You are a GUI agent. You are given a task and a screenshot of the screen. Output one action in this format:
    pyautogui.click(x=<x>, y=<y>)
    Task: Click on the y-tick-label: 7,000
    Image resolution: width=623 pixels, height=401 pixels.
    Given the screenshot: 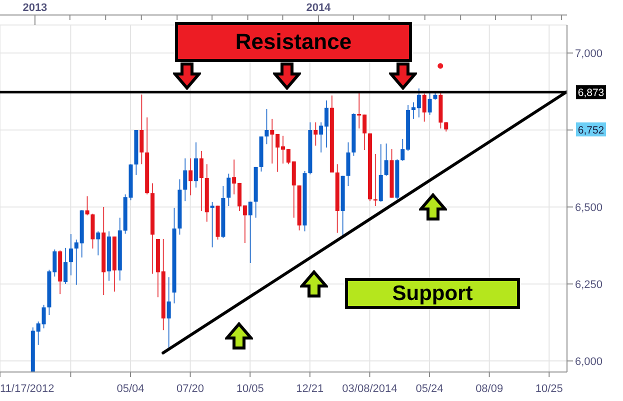 What is the action you would take?
    pyautogui.click(x=589, y=54)
    